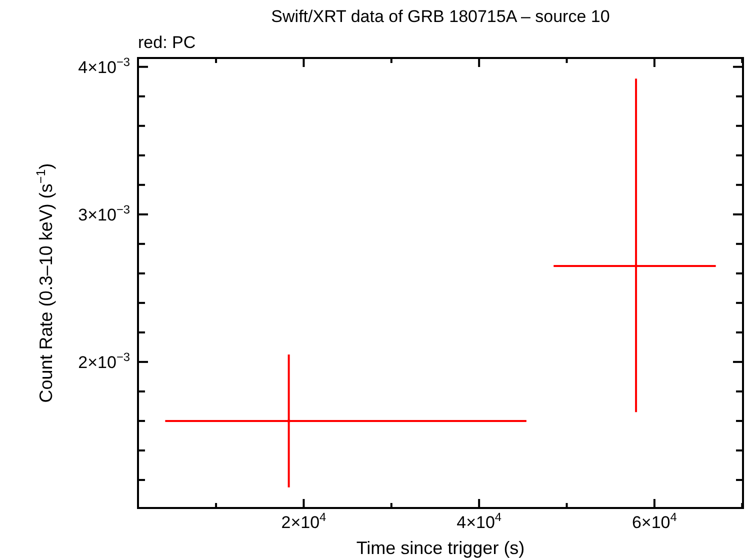  Describe the element at coordinates (655, 521) in the screenshot. I see `x-tick-label: 6×10$^{4}$` at that location.